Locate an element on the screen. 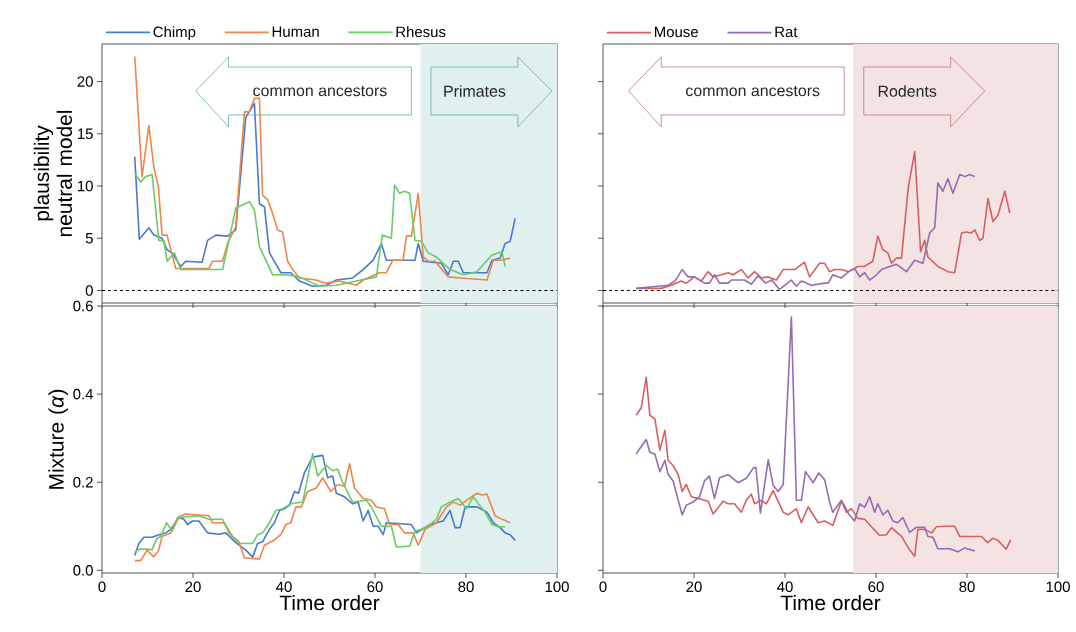  y-tick-label: 0.0 is located at coordinates (83, 570).